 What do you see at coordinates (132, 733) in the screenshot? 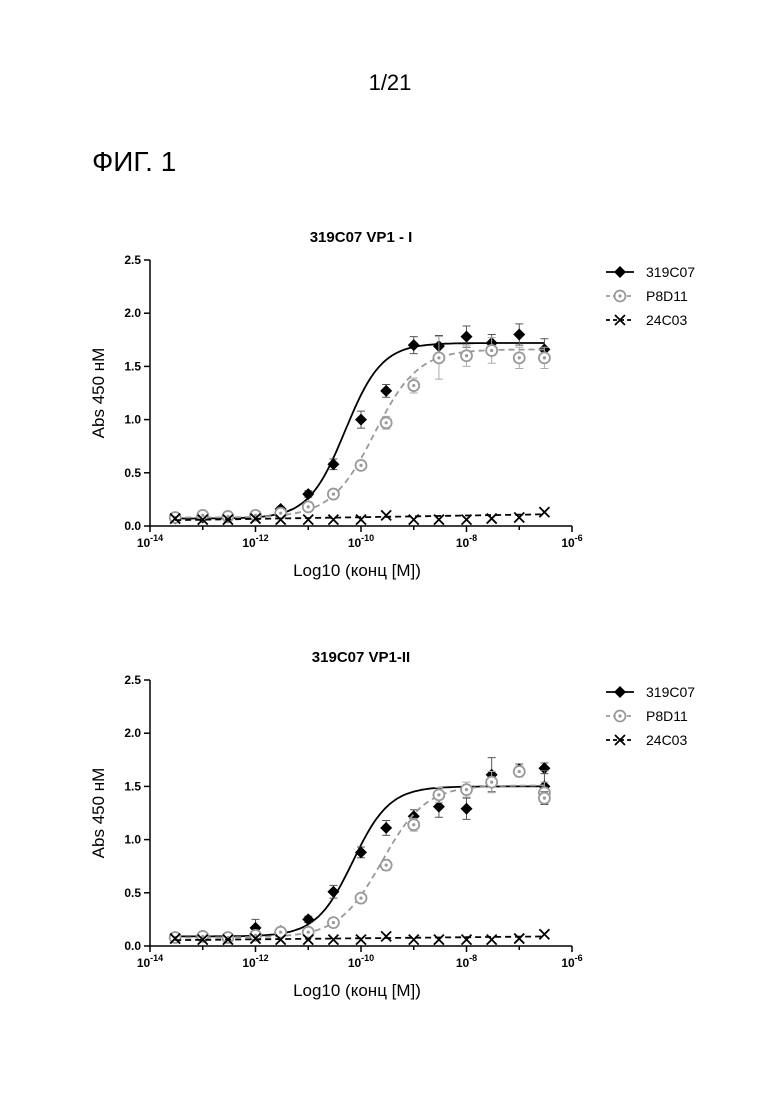
I see `y-tick-label: 2.0` at bounding box center [132, 733].